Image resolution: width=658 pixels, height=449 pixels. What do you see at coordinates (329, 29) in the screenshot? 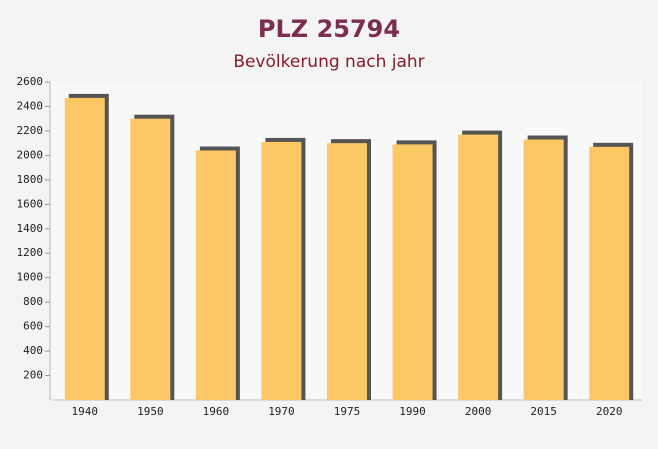
I see `chart-title: PLZ 25794` at bounding box center [329, 29].